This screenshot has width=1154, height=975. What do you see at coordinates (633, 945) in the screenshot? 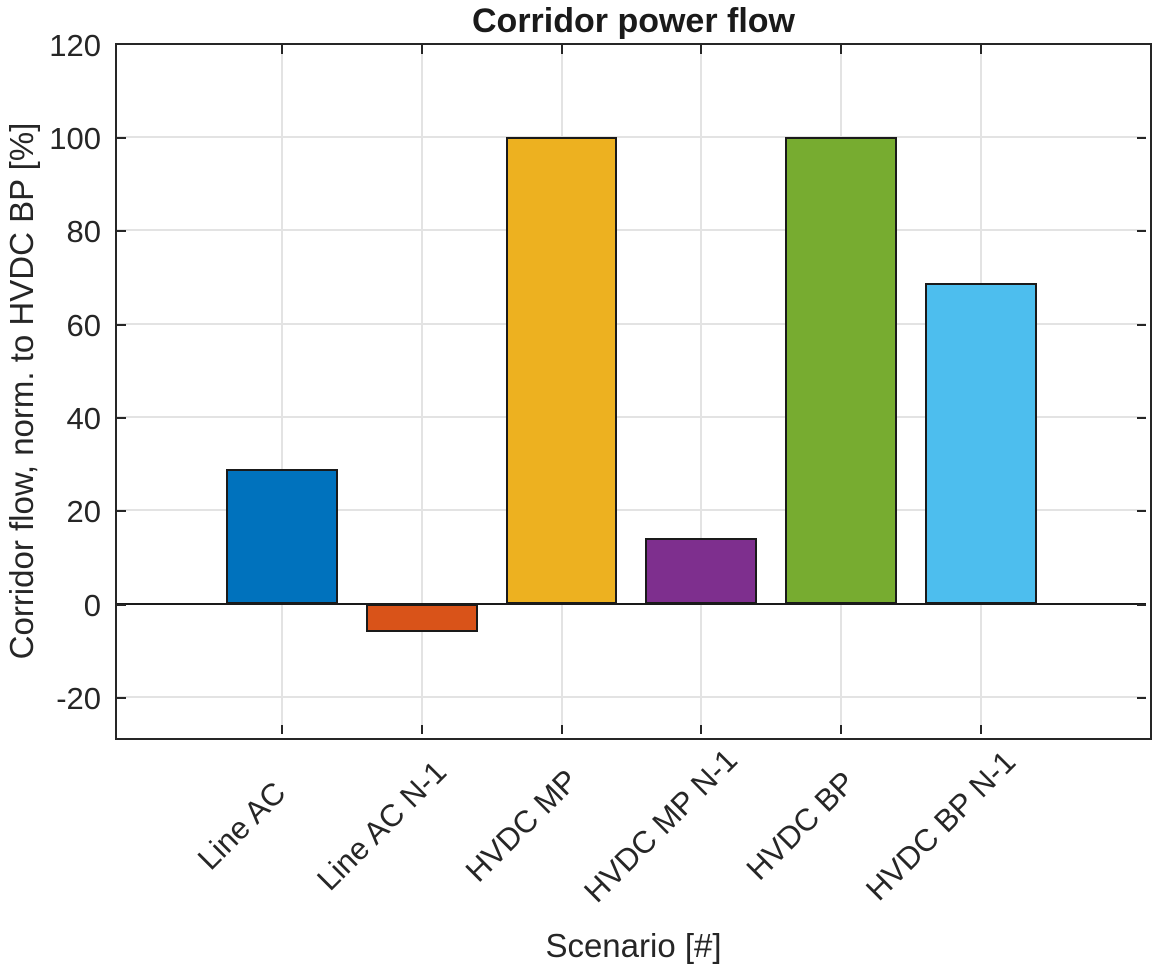
I see `x-axis-label: Scenario [#]` at bounding box center [633, 945].